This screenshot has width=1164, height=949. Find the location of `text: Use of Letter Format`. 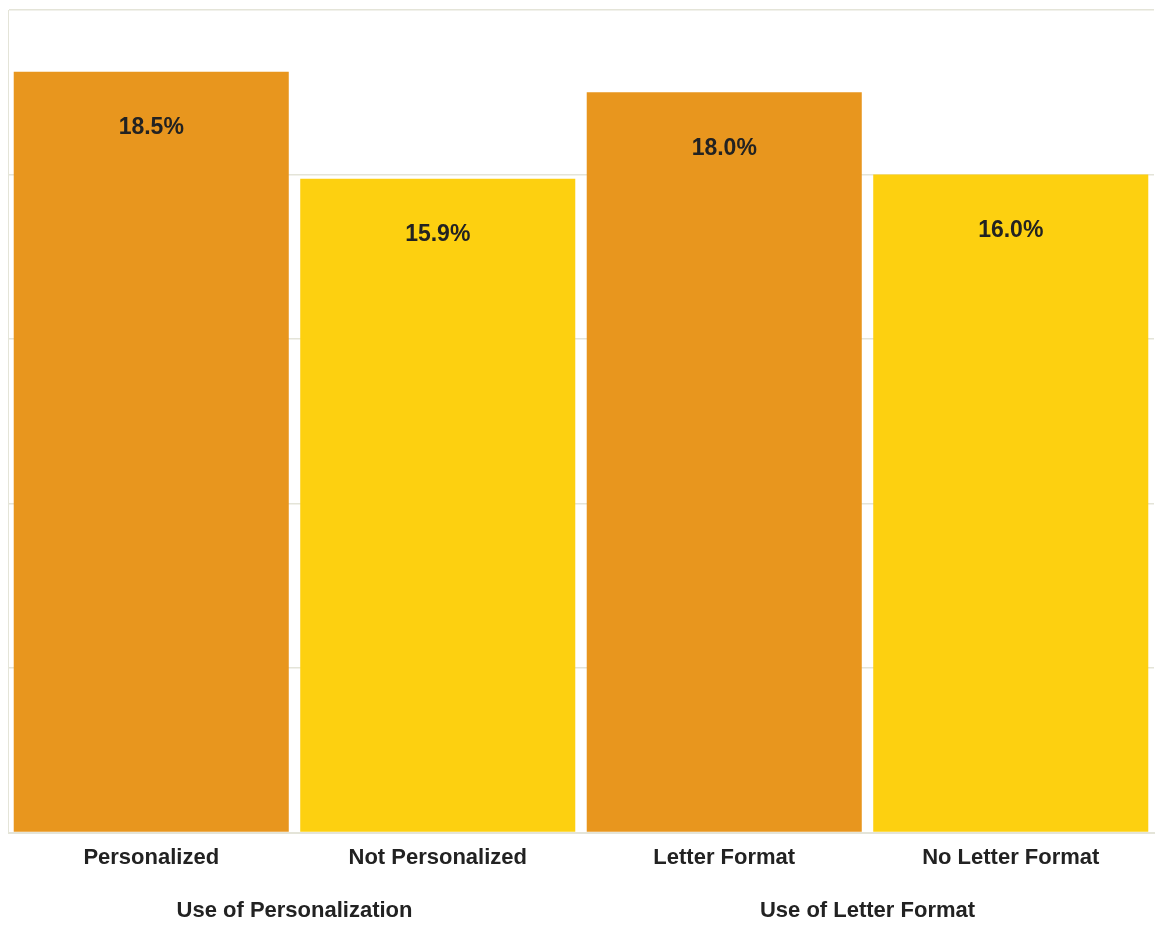

text: Use of Letter Format is located at coordinates (867, 909).